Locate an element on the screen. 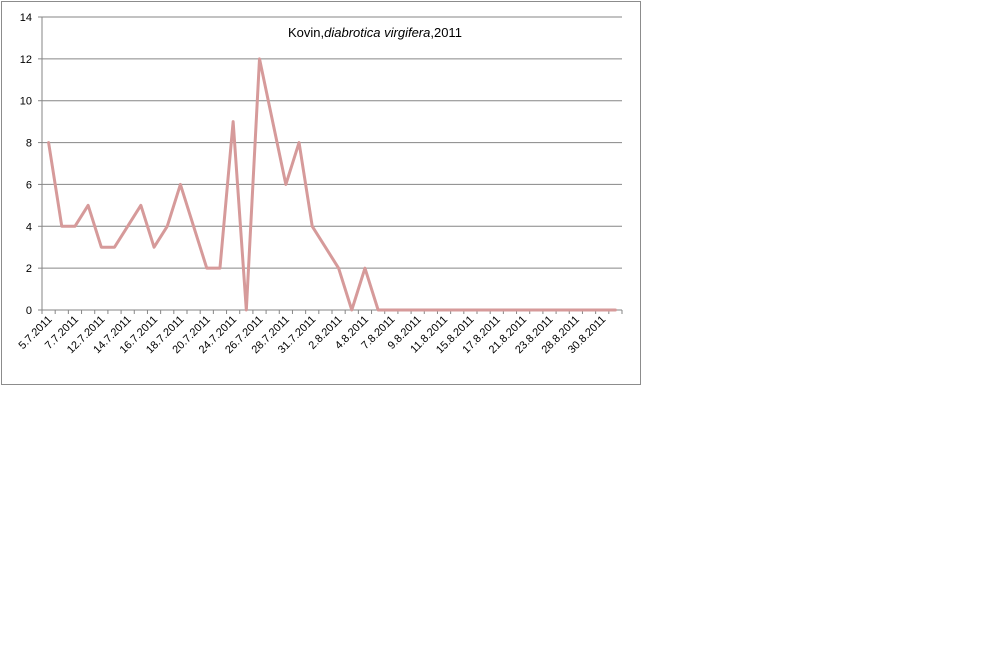 The image size is (985, 672). y-tick-label: 6 is located at coordinates (29, 185).